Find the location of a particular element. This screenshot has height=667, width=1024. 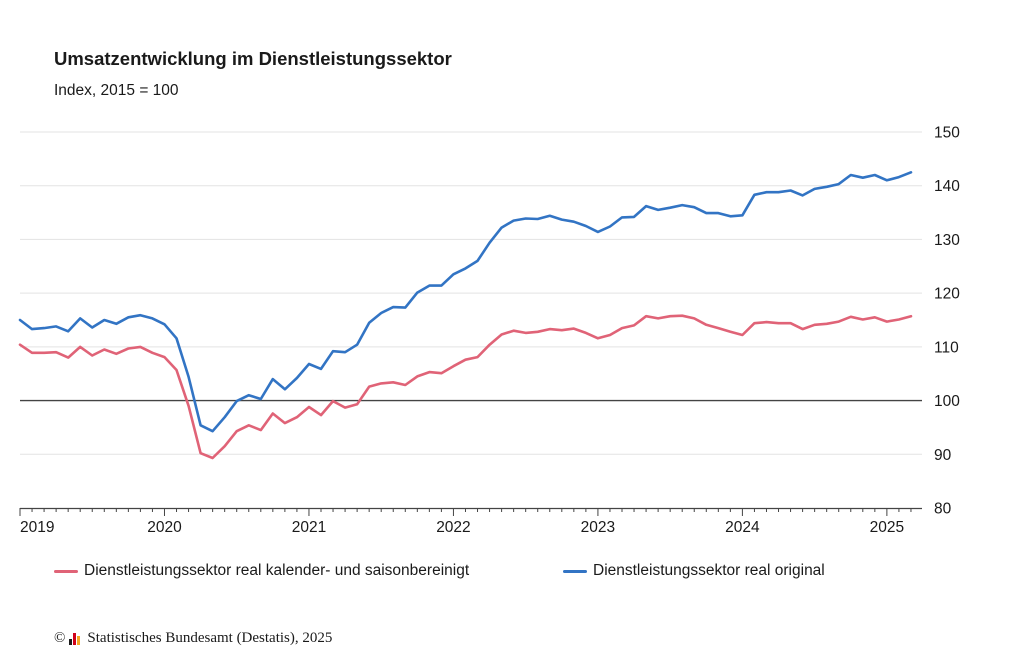

y-tick-label-110: 110 is located at coordinates (946, 347).